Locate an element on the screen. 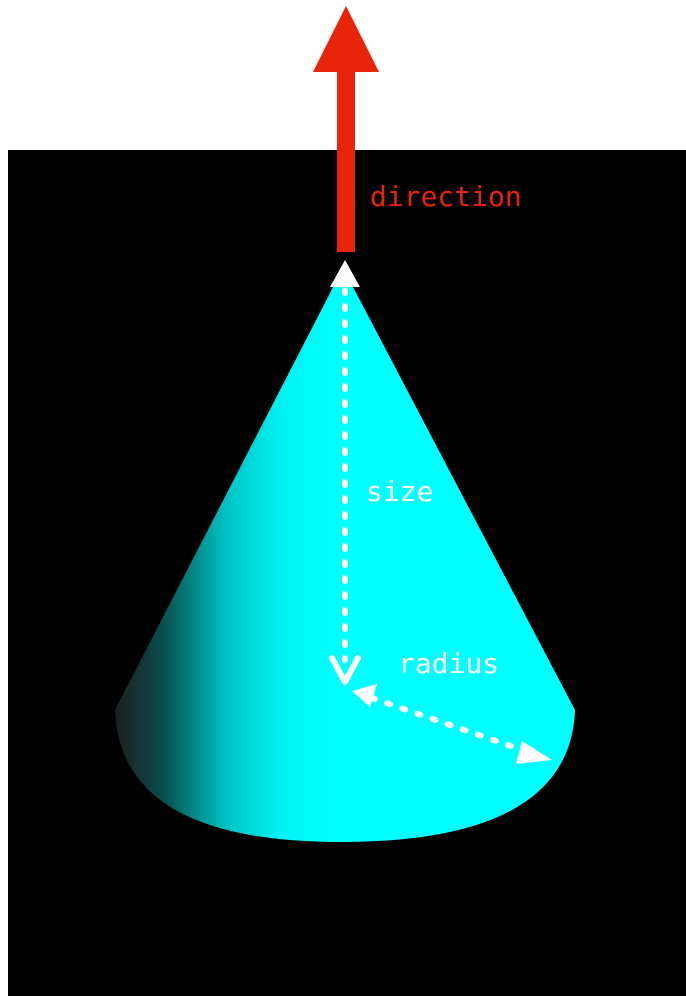 The height and width of the screenshot is (996, 686). size-label: size is located at coordinates (399, 491).